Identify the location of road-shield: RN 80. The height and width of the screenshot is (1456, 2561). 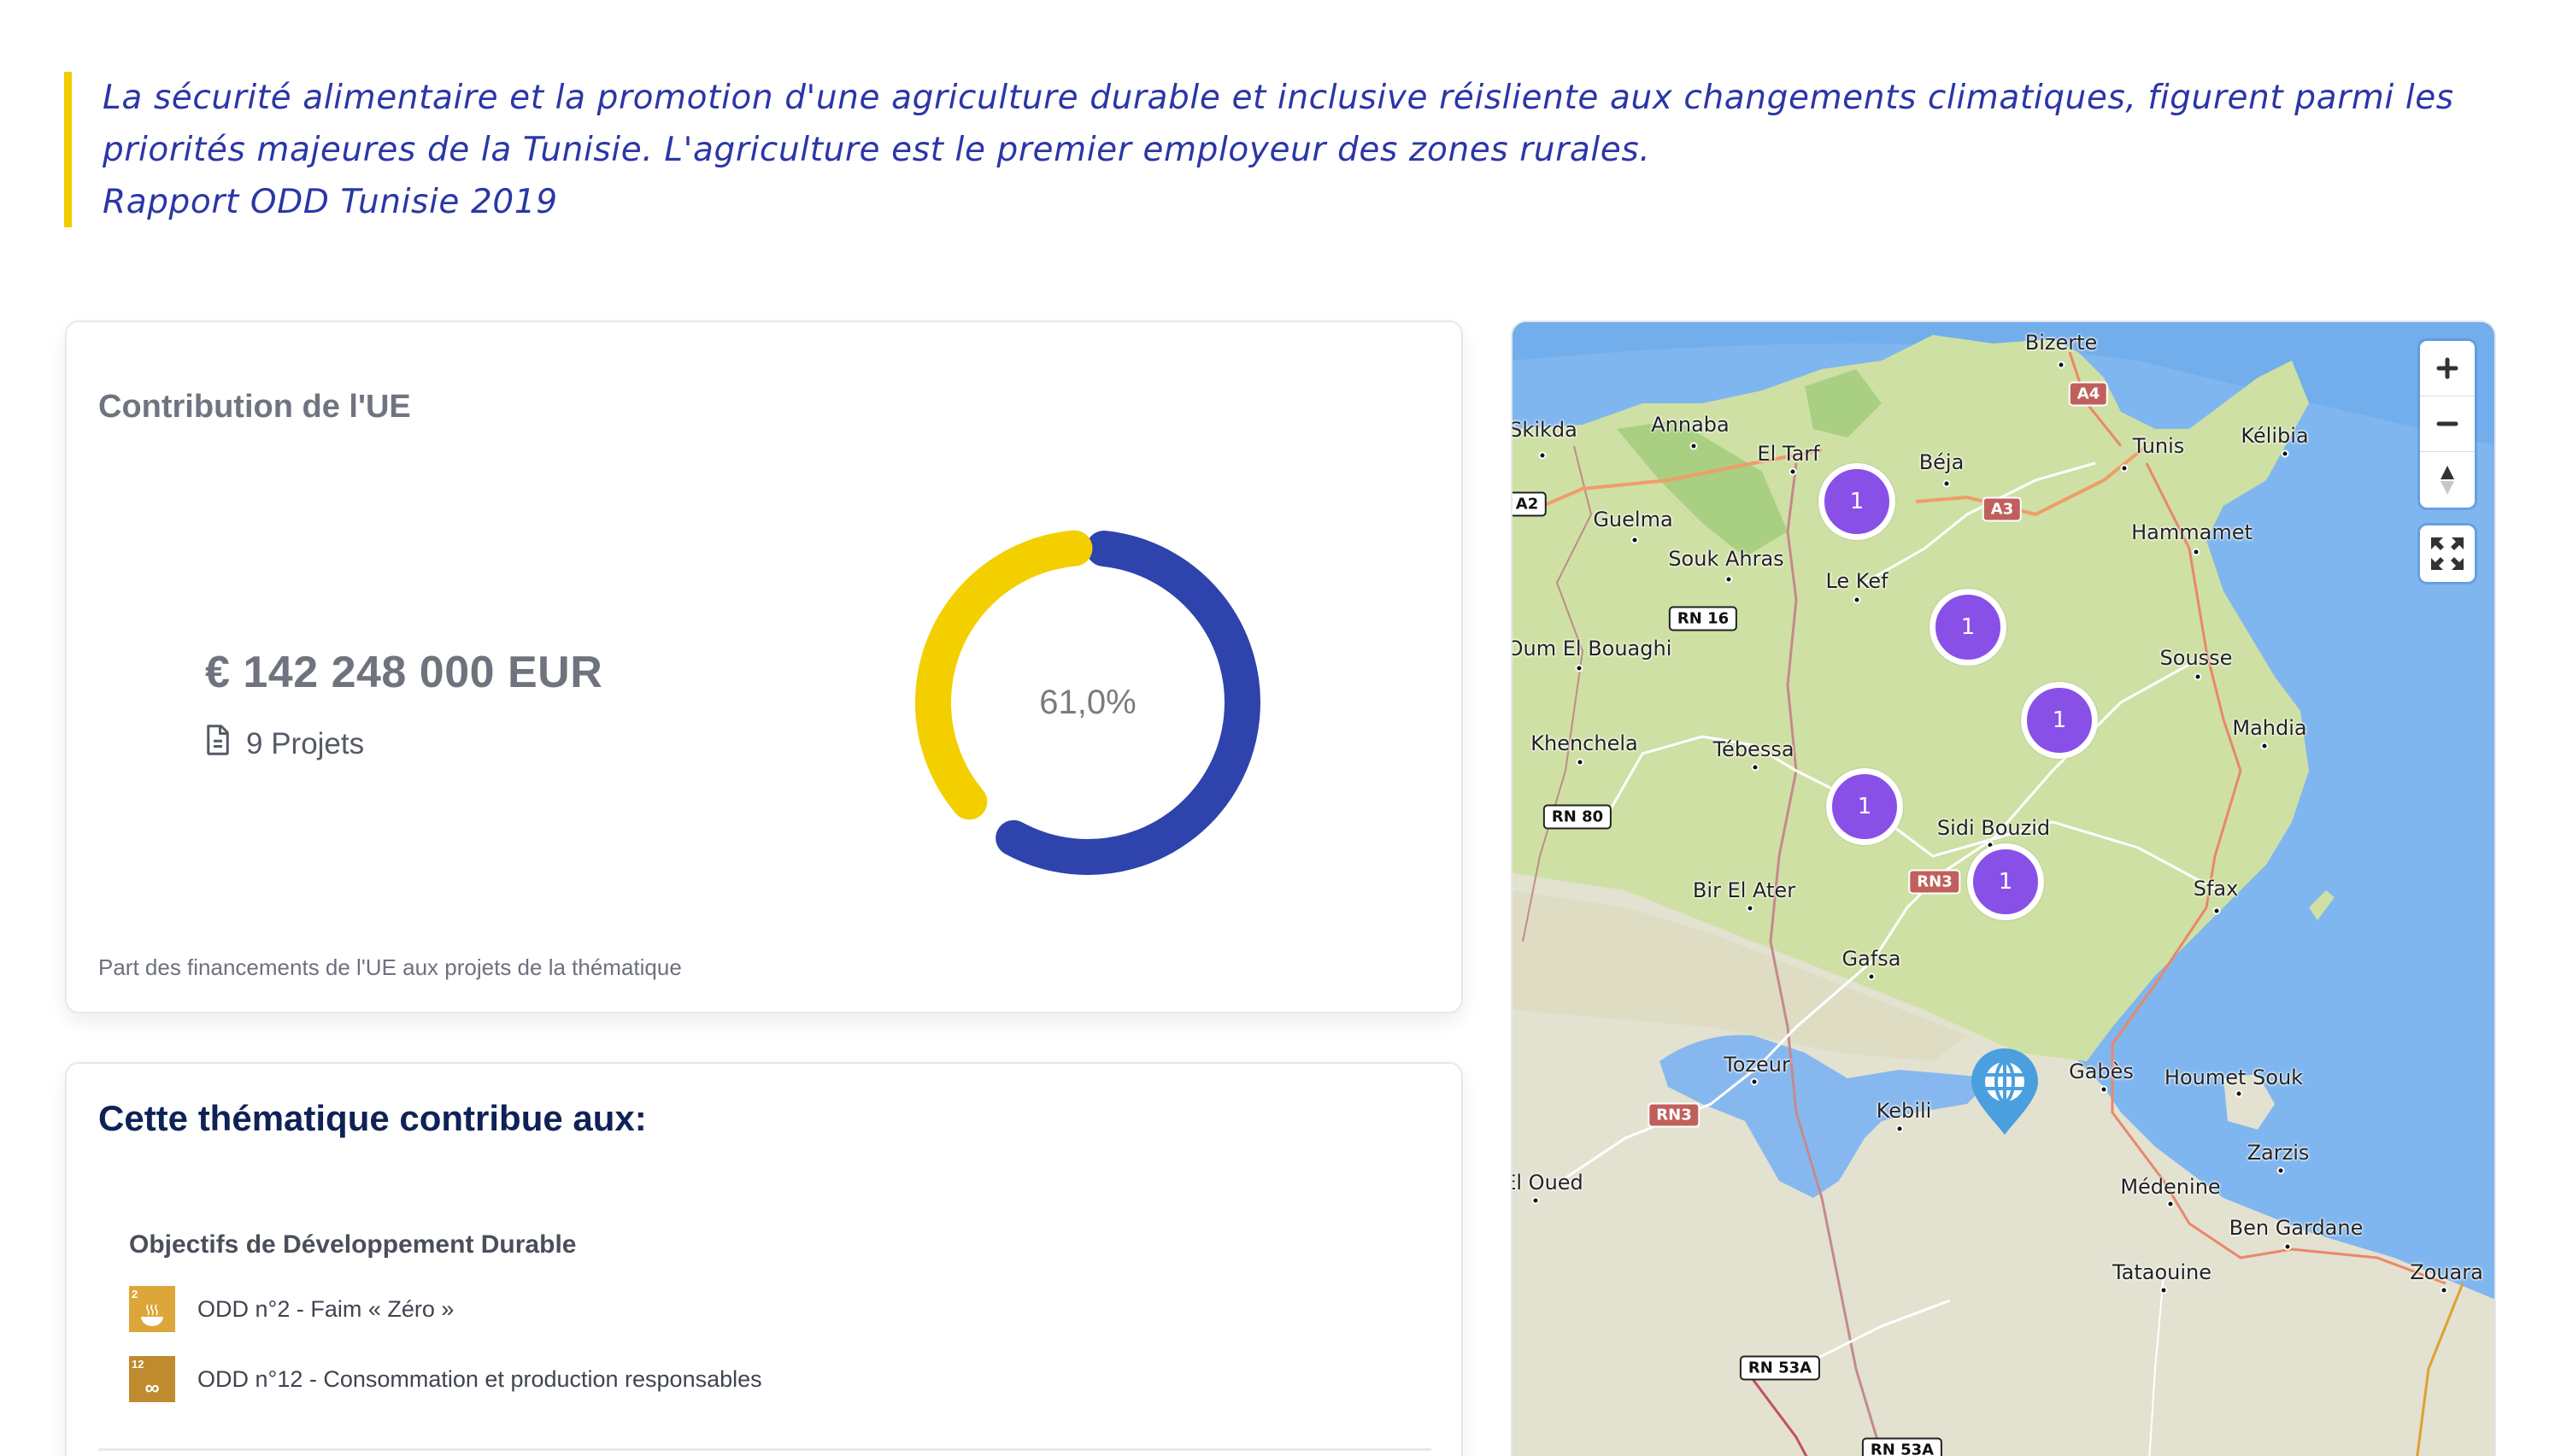
(1577, 817).